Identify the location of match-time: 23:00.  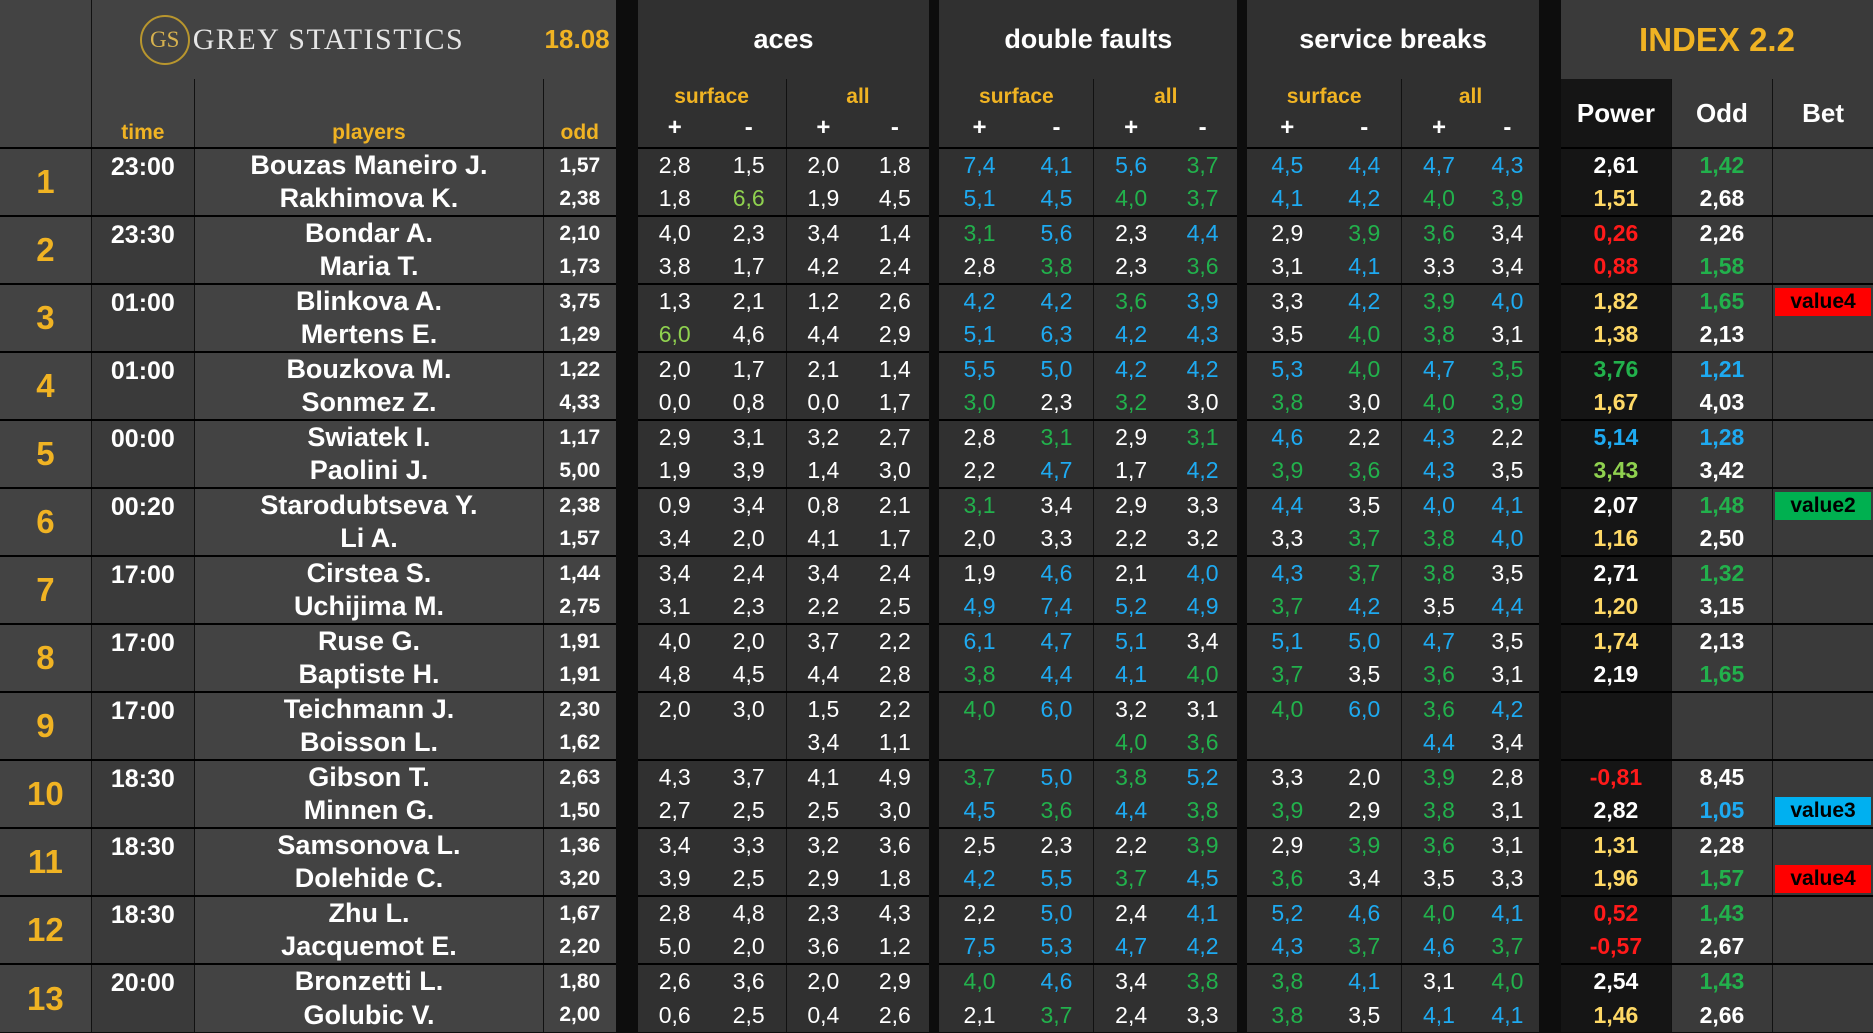
(142, 181).